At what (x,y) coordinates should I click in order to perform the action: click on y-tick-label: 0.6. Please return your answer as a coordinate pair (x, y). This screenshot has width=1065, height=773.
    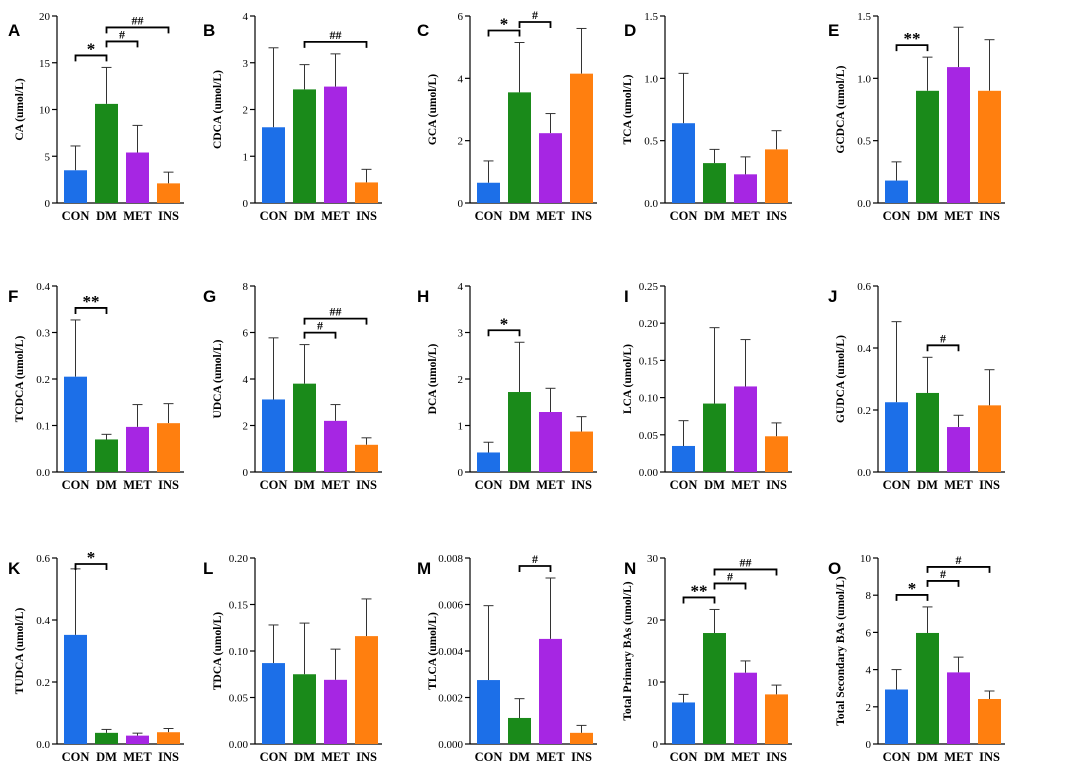
    Looking at the image, I should click on (864, 287).